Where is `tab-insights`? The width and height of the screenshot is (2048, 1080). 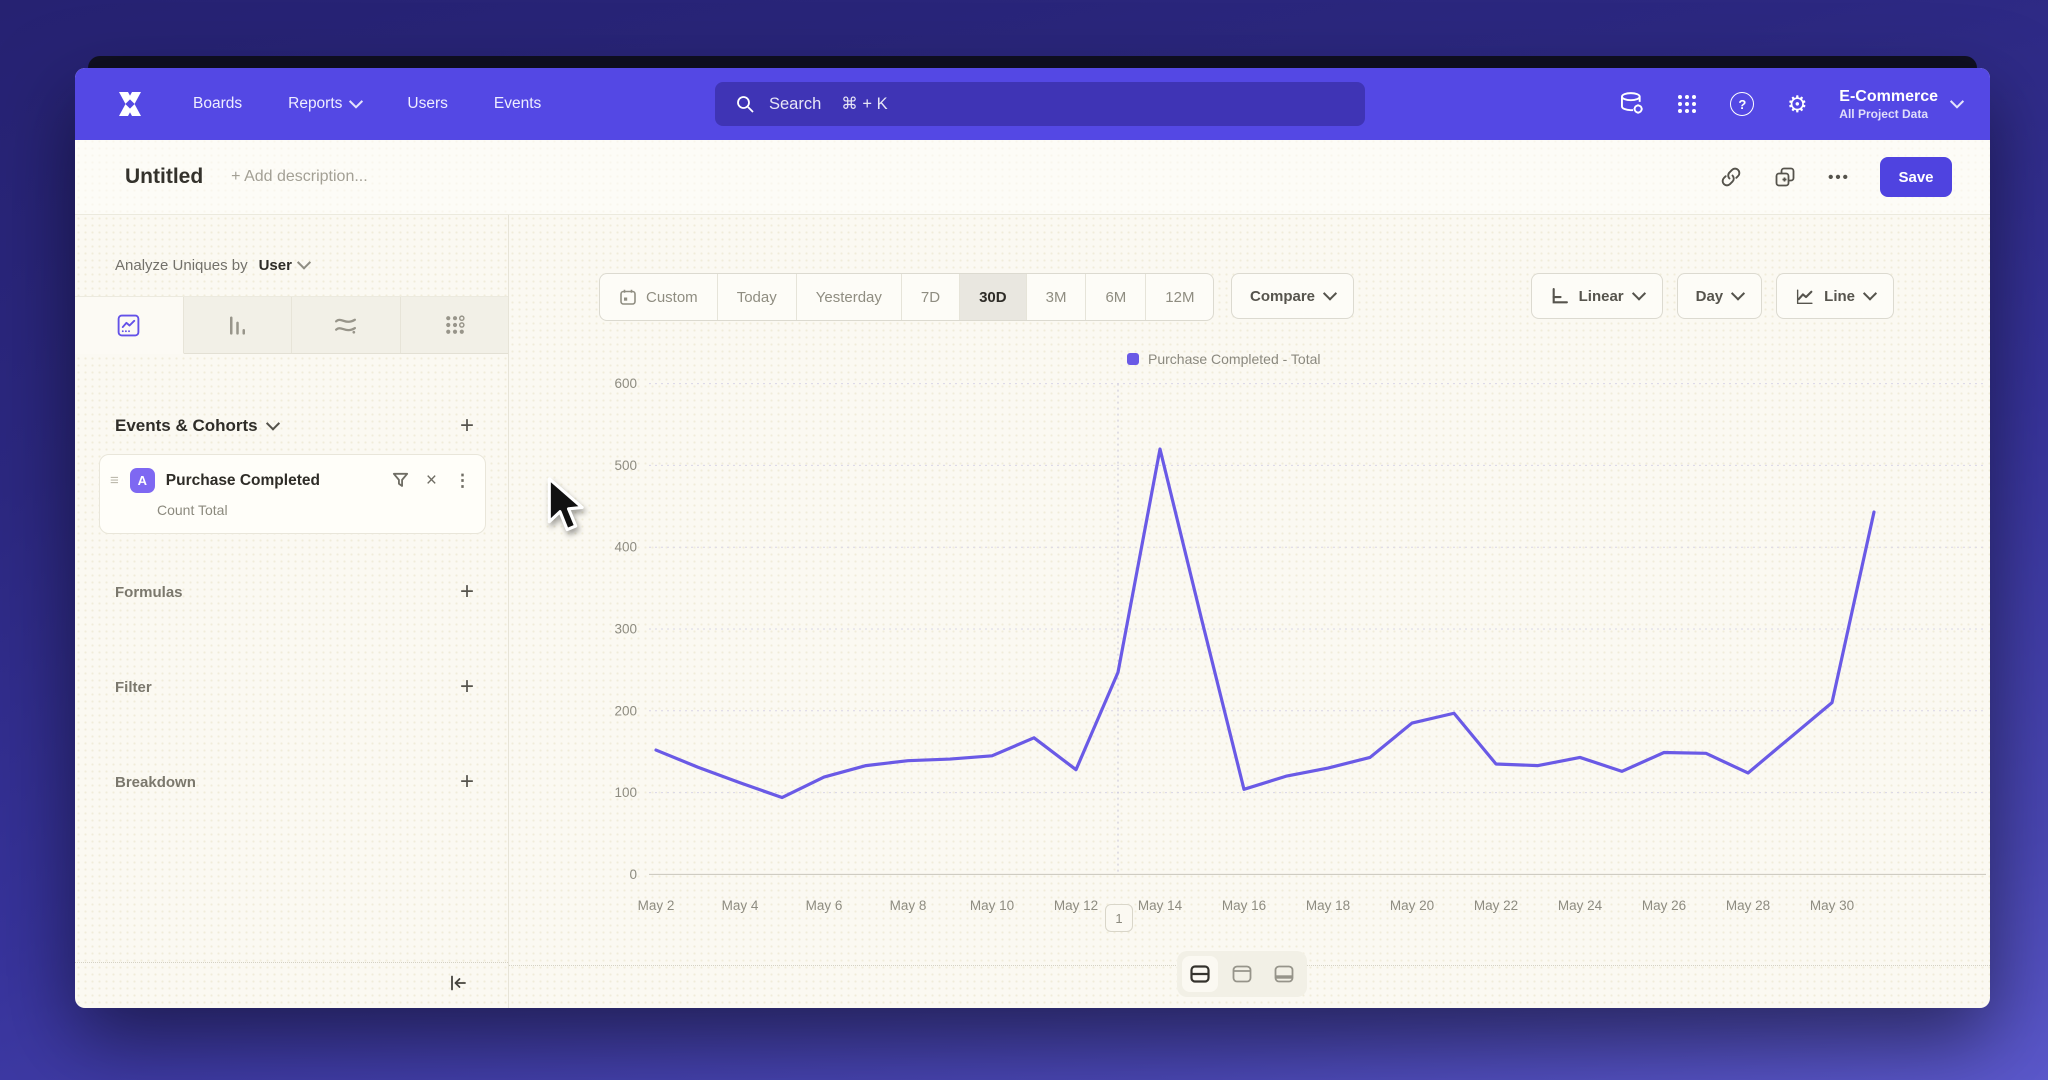
tab-insights is located at coordinates (129, 325).